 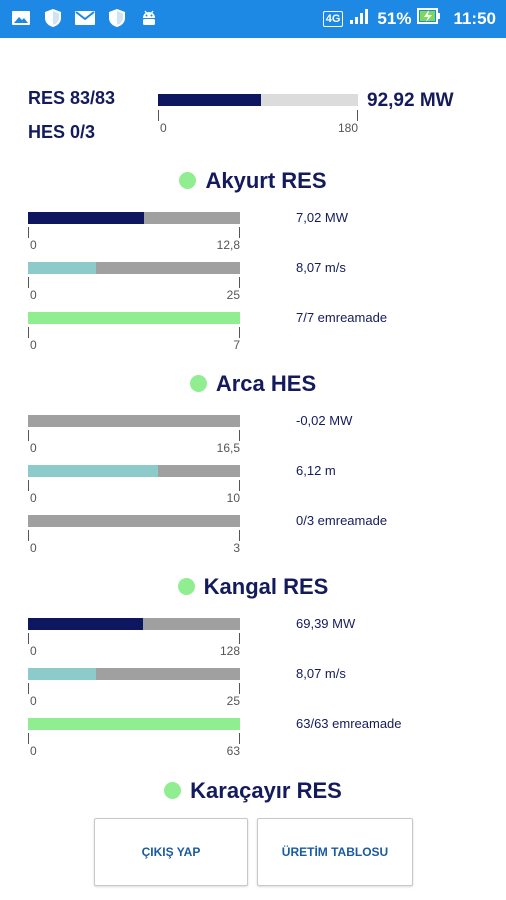 I want to click on plant-title: Karaçayır RES, so click(x=253, y=791).